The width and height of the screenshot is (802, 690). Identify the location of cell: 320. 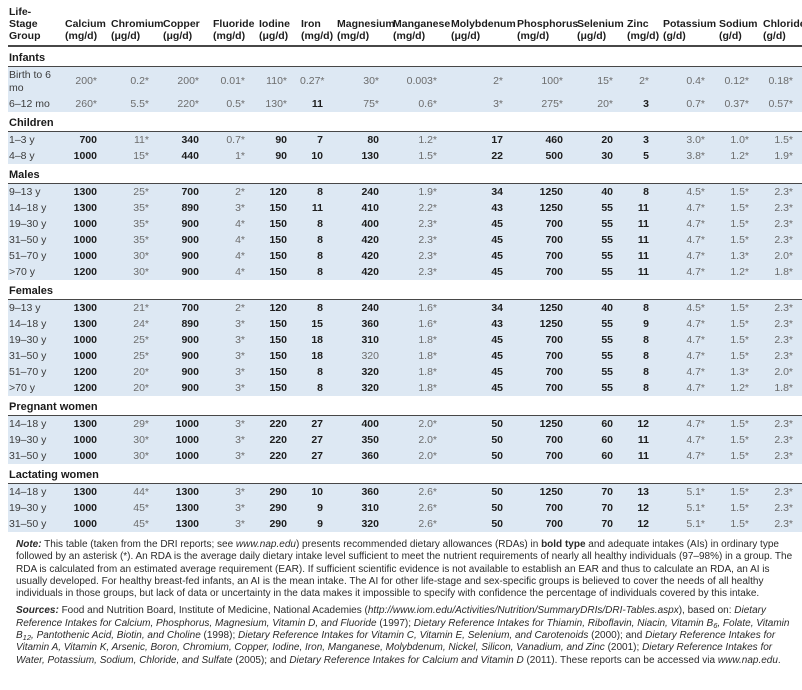
(370, 355).